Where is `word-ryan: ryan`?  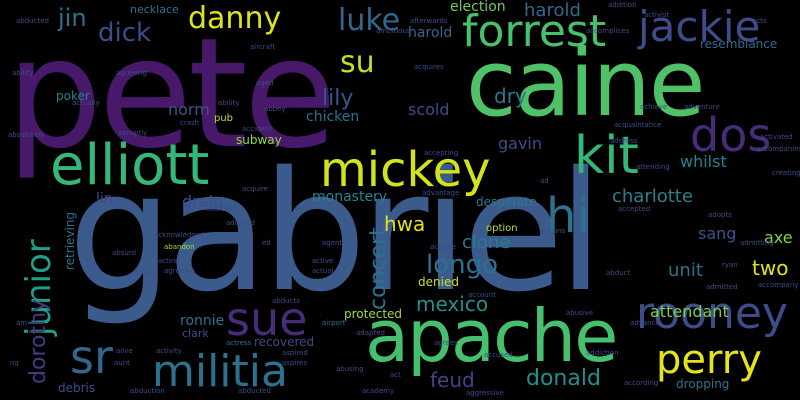
word-ryan: ryan is located at coordinates (730, 265).